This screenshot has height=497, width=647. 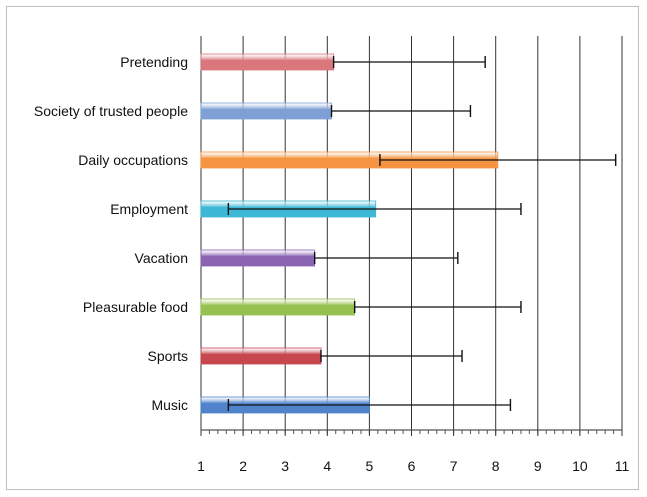 I want to click on x-tick-label: 7, so click(x=454, y=466).